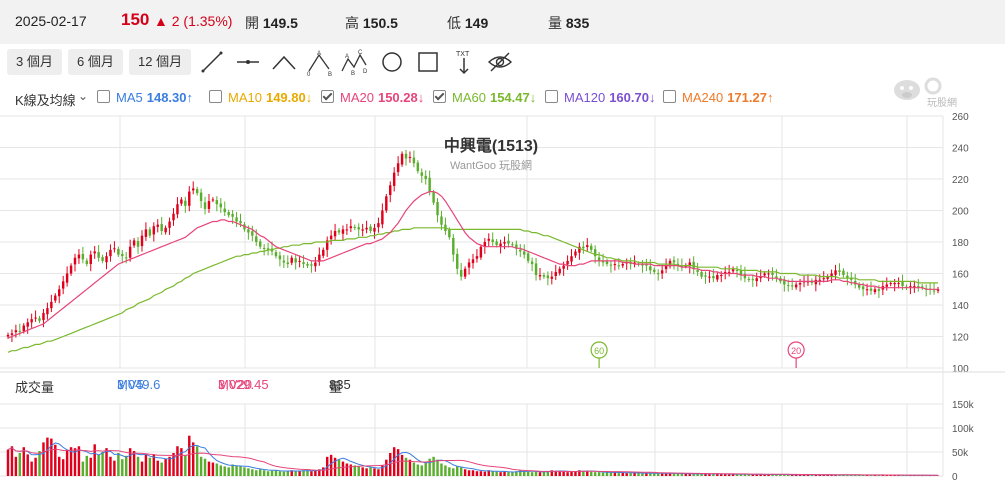 The image size is (1005, 480). I want to click on ma20-toggle: MA20 150.28↓, so click(372, 97).